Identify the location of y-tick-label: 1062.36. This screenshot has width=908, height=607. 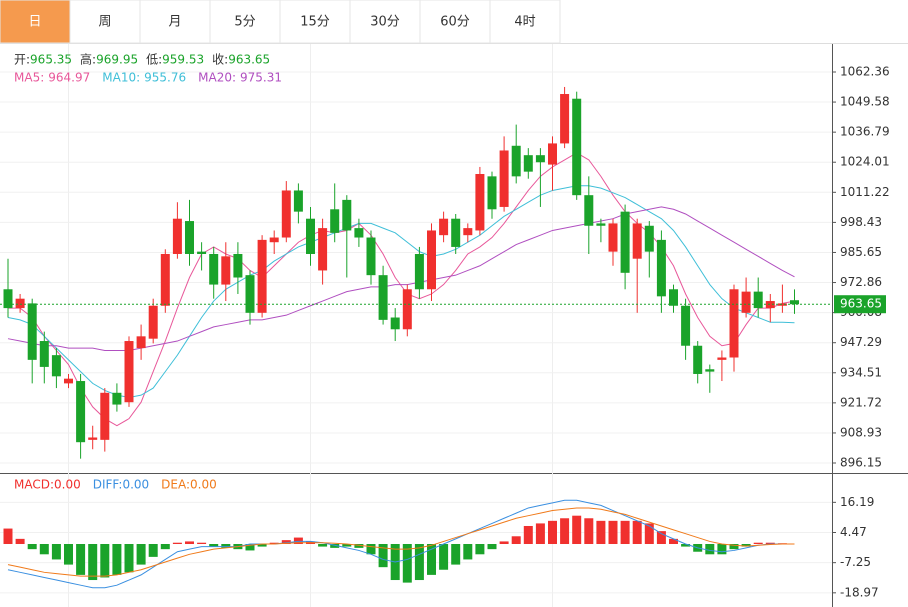
(865, 71).